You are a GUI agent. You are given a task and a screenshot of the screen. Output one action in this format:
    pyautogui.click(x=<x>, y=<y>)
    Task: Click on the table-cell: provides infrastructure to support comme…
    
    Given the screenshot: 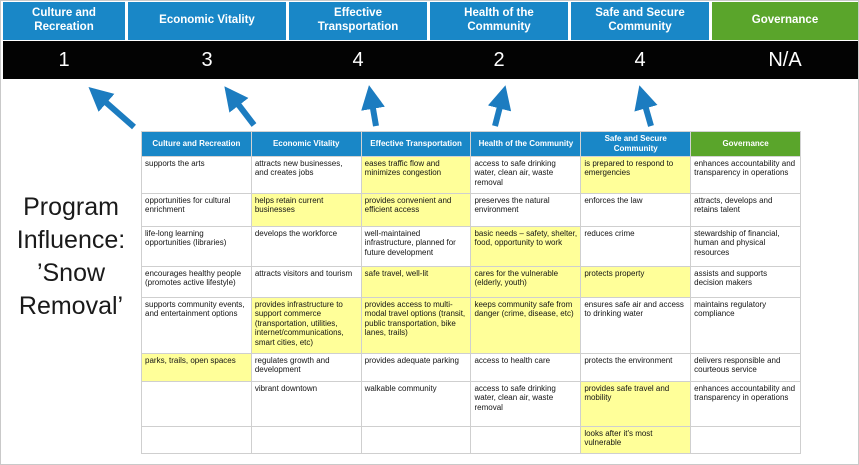 What is the action you would take?
    pyautogui.click(x=306, y=325)
    